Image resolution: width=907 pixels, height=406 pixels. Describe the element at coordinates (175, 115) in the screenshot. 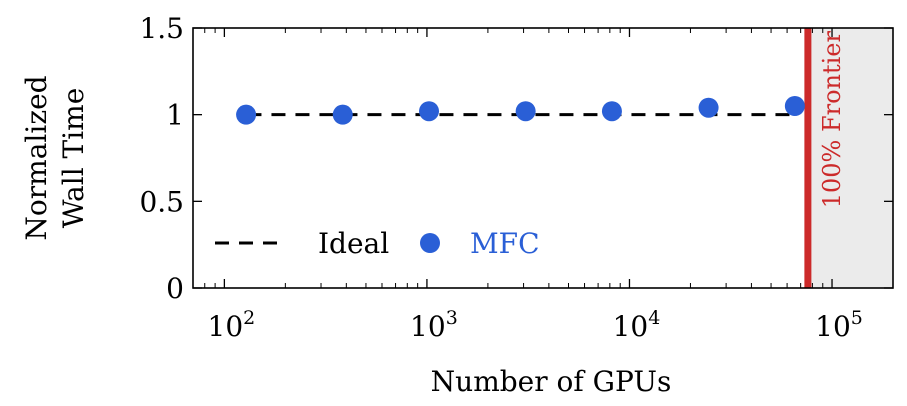

I see `y-tick-label: 1` at that location.